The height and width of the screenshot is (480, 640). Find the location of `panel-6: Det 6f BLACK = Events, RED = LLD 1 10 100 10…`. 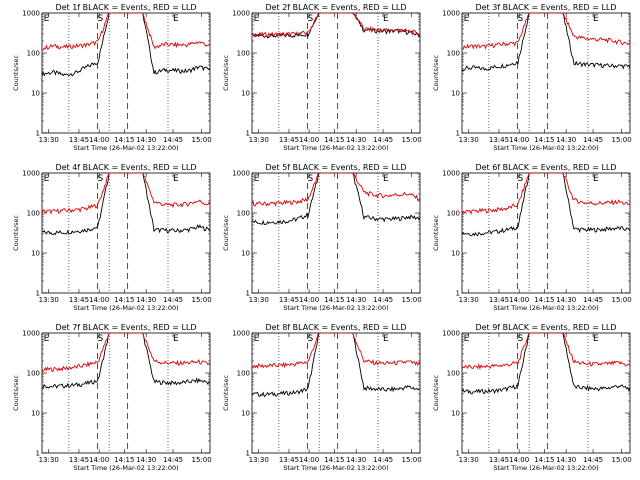

panel-6: Det 6f BLACK = Events, RED = LLD 1 10 100 10… is located at coordinates (532, 237).